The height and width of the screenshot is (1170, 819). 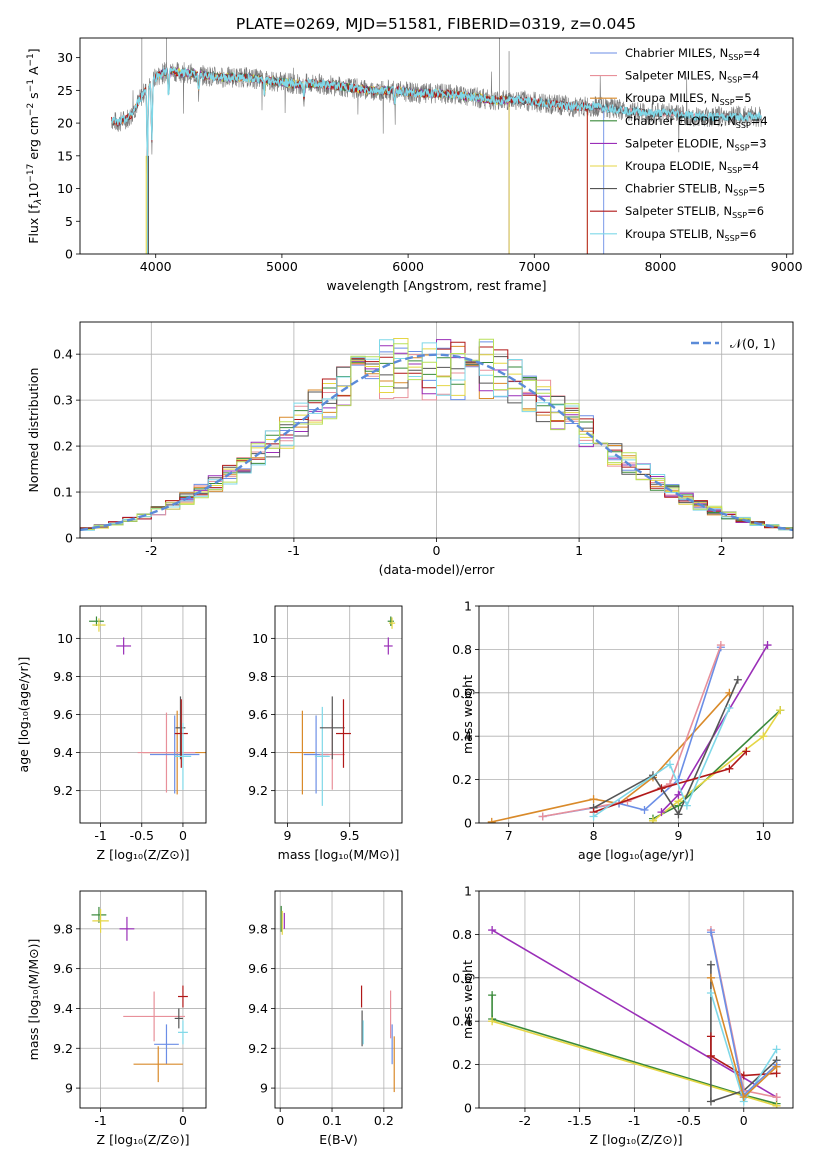 What do you see at coordinates (33, 1000) in the screenshot?
I see `y-axis-label: mass [log₁₀(M/M⊙)]` at bounding box center [33, 1000].